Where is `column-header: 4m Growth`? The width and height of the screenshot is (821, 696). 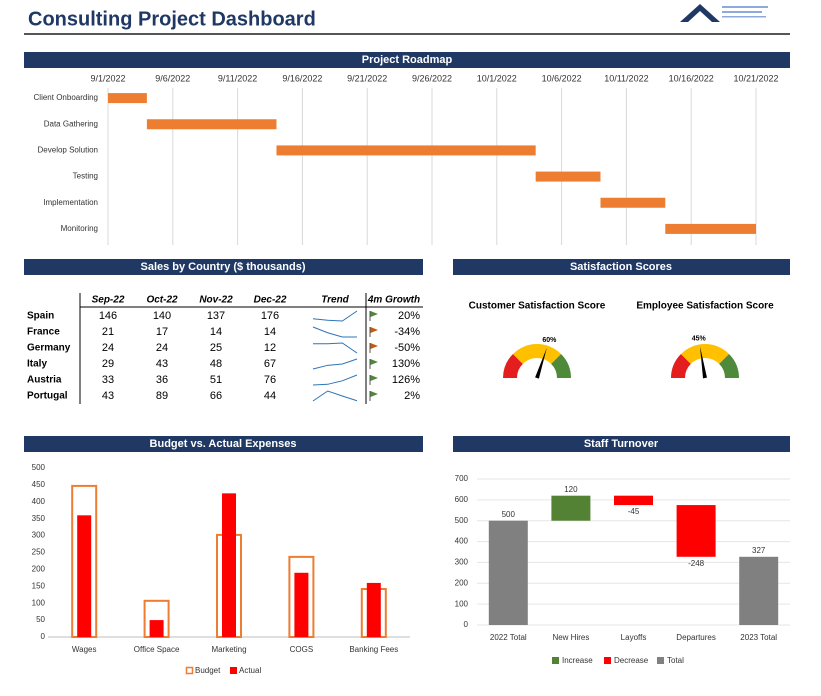 column-header: 4m Growth is located at coordinates (393, 300).